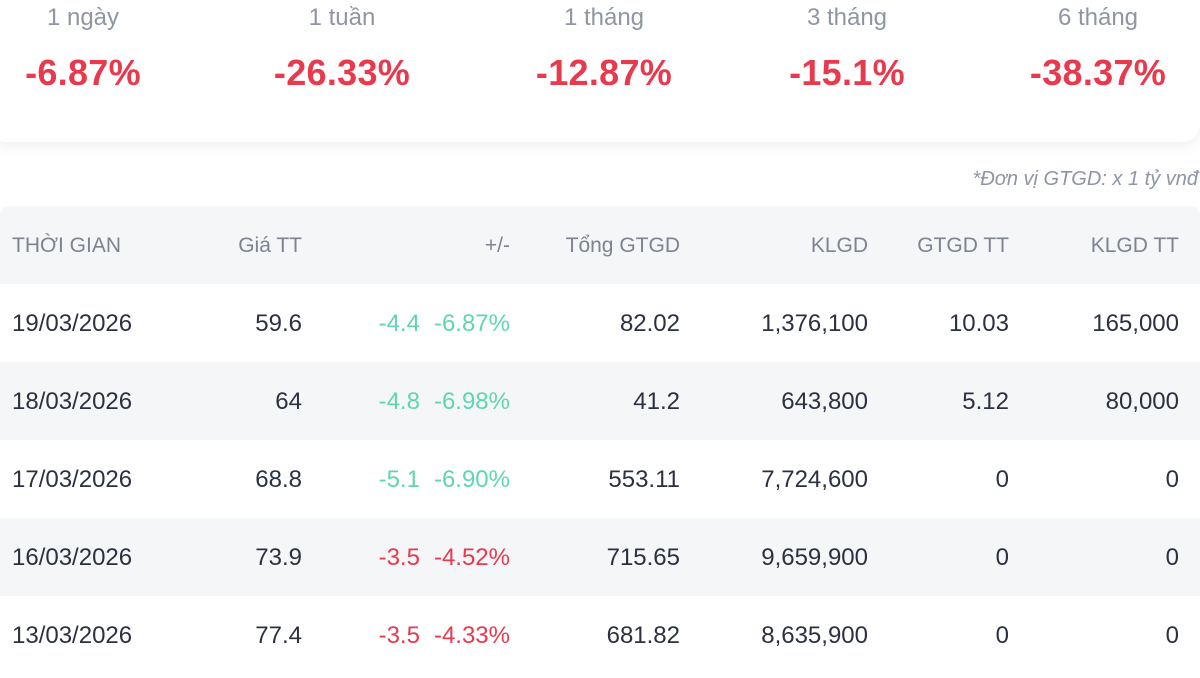 The image size is (1200, 678). I want to click on change-percent: -6.87%, so click(471, 323).